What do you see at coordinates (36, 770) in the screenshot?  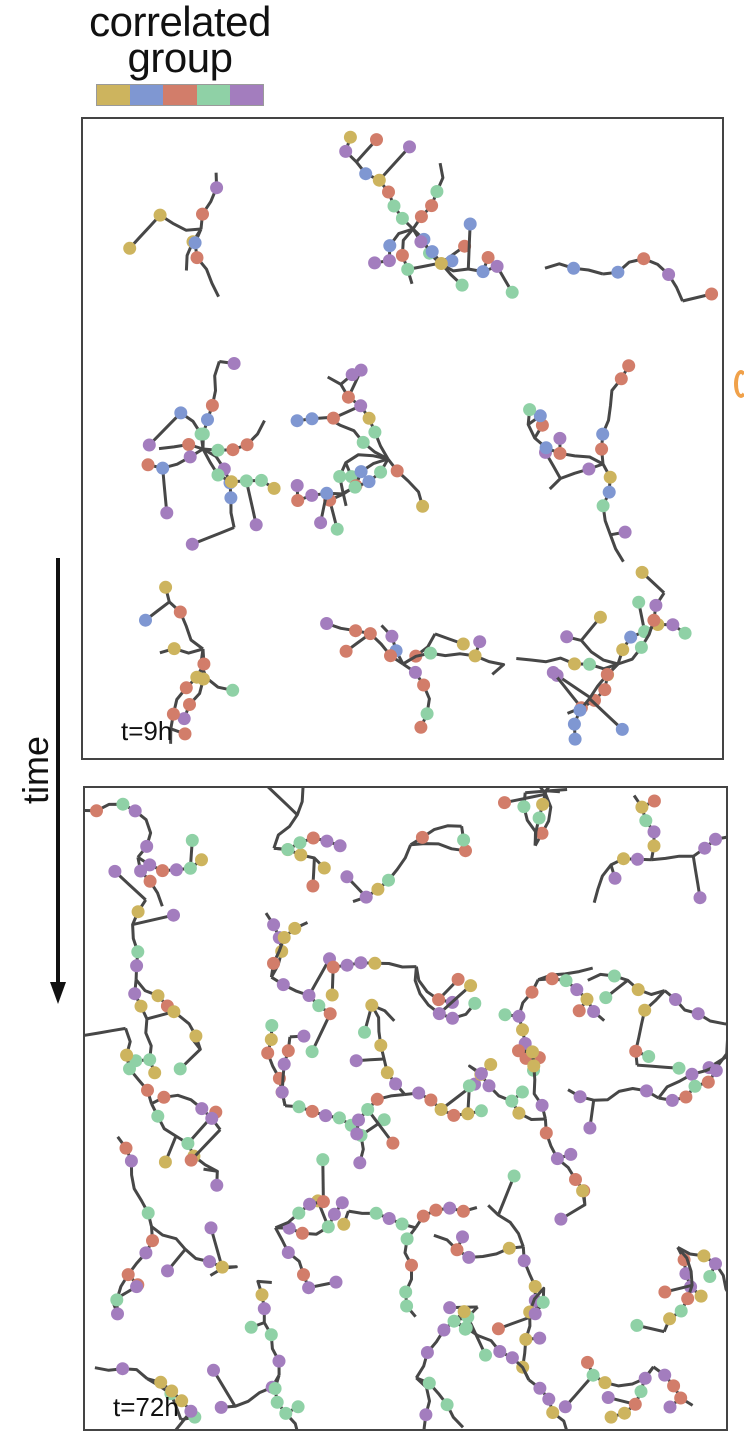 I see `time-axis-label-wrap: time` at bounding box center [36, 770].